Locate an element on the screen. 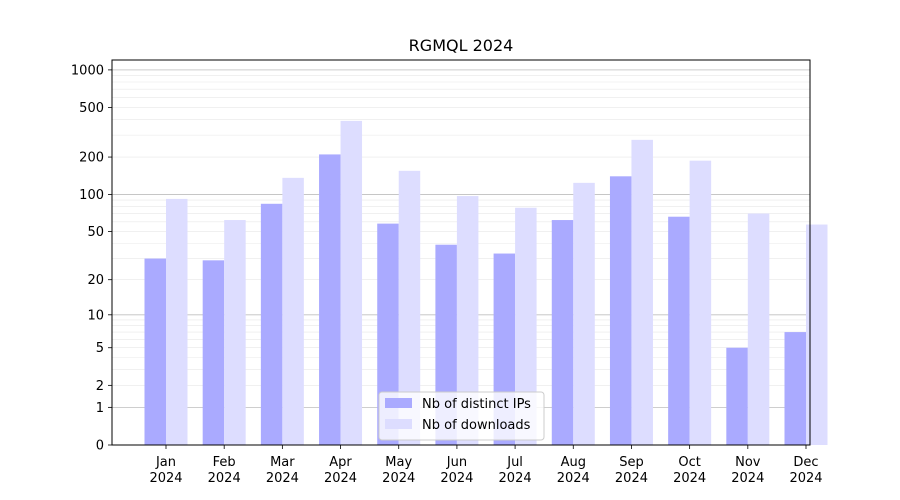  y-tick-label: 50 is located at coordinates (95, 232).